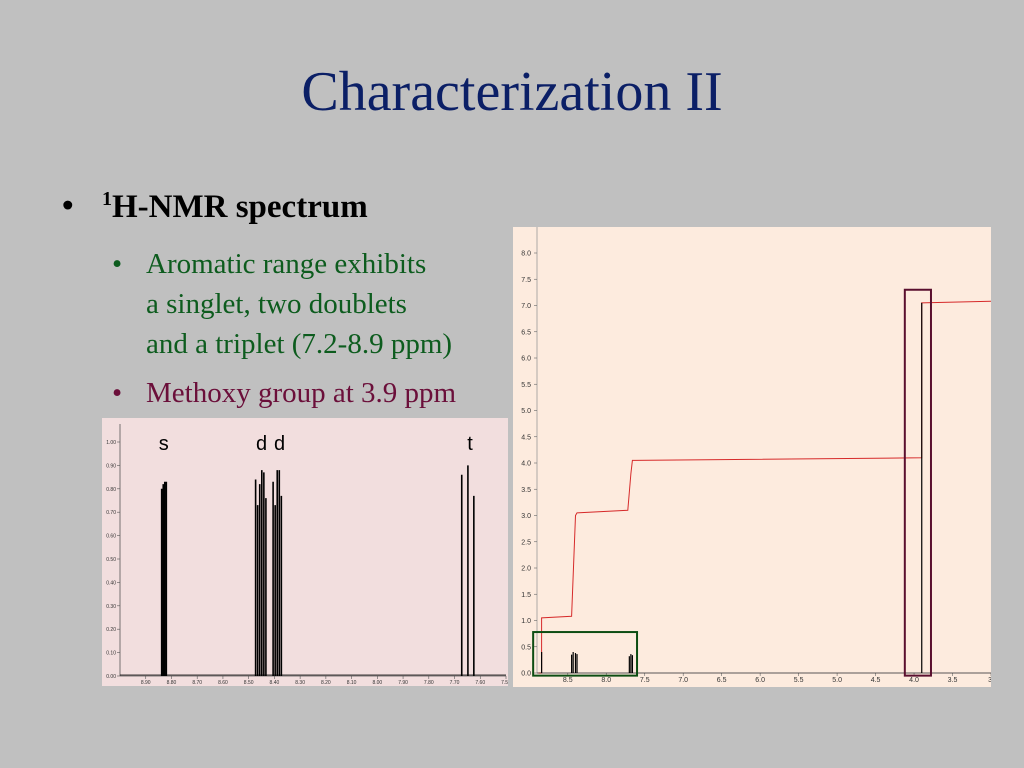 This screenshot has width=1024, height=768. I want to click on peak-label: t, so click(470, 444).